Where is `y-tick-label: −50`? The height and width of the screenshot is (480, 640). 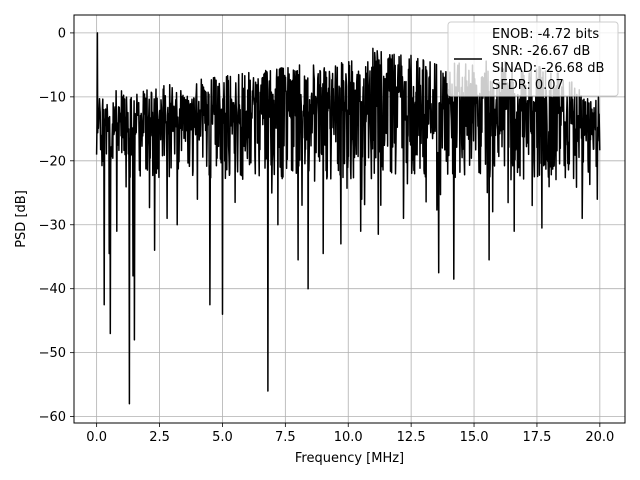 y-tick-label: −50 is located at coordinates (52, 353).